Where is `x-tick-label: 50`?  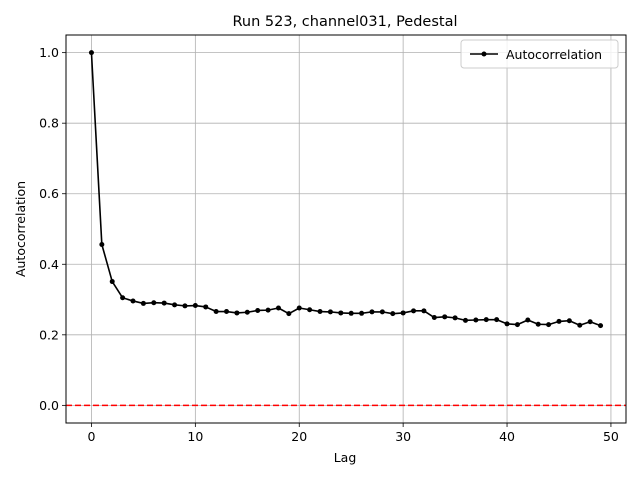
x-tick-label: 50 is located at coordinates (611, 436).